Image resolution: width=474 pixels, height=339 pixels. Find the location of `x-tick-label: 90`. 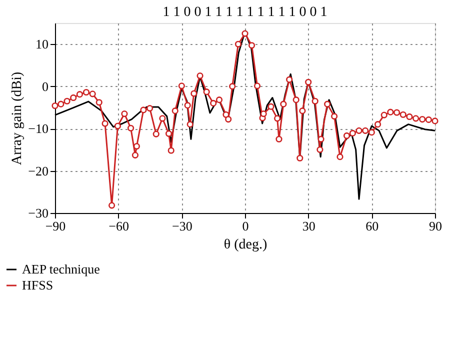

x-tick-label: 90 is located at coordinates (435, 226).